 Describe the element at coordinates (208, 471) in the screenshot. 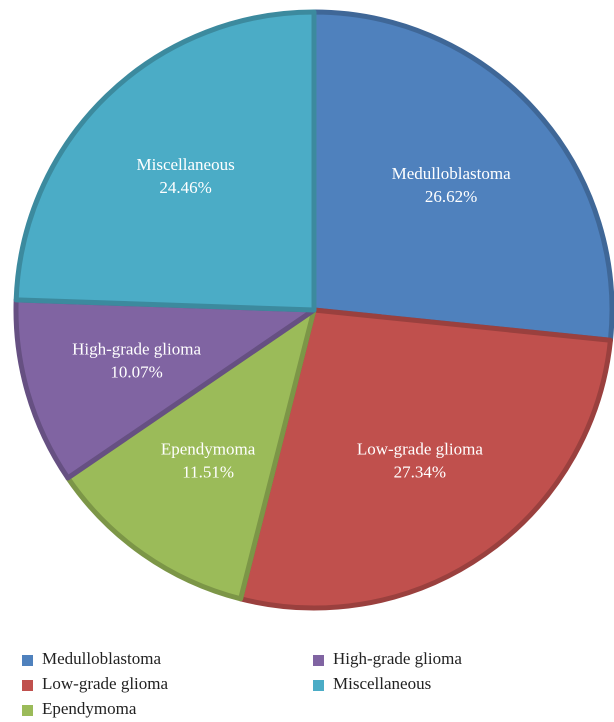

I see `slice-value-label: 11.51%` at that location.